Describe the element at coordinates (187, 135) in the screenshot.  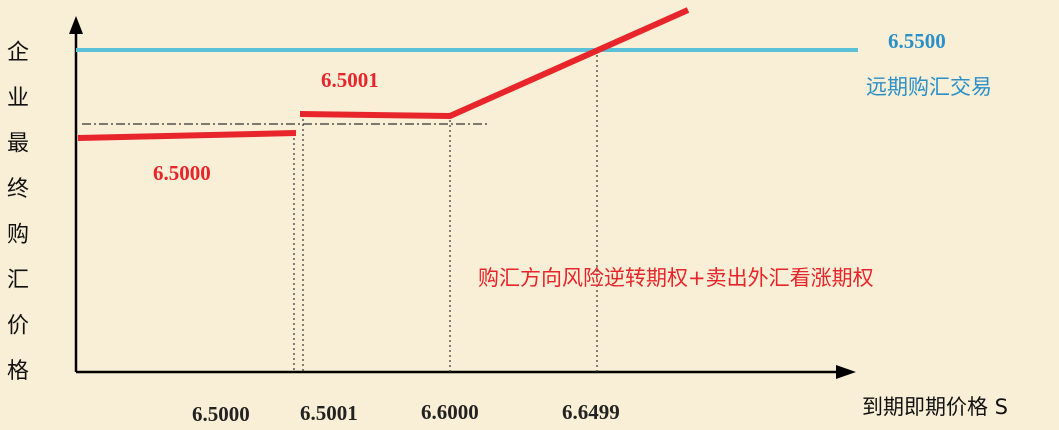
I see `strategy-segment-low` at that location.